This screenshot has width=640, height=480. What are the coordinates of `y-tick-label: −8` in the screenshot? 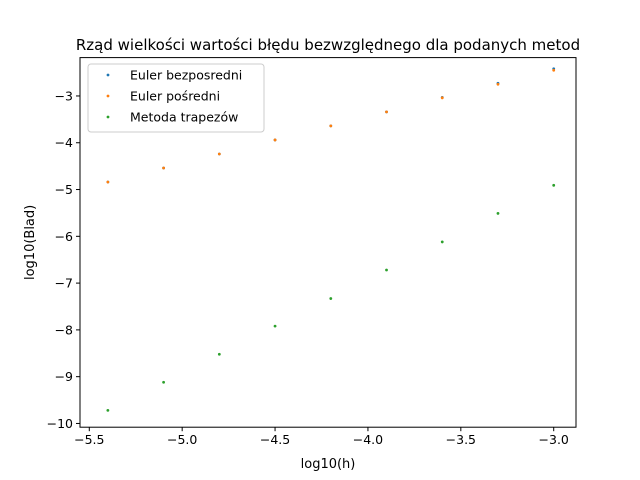 It's located at (64, 329).